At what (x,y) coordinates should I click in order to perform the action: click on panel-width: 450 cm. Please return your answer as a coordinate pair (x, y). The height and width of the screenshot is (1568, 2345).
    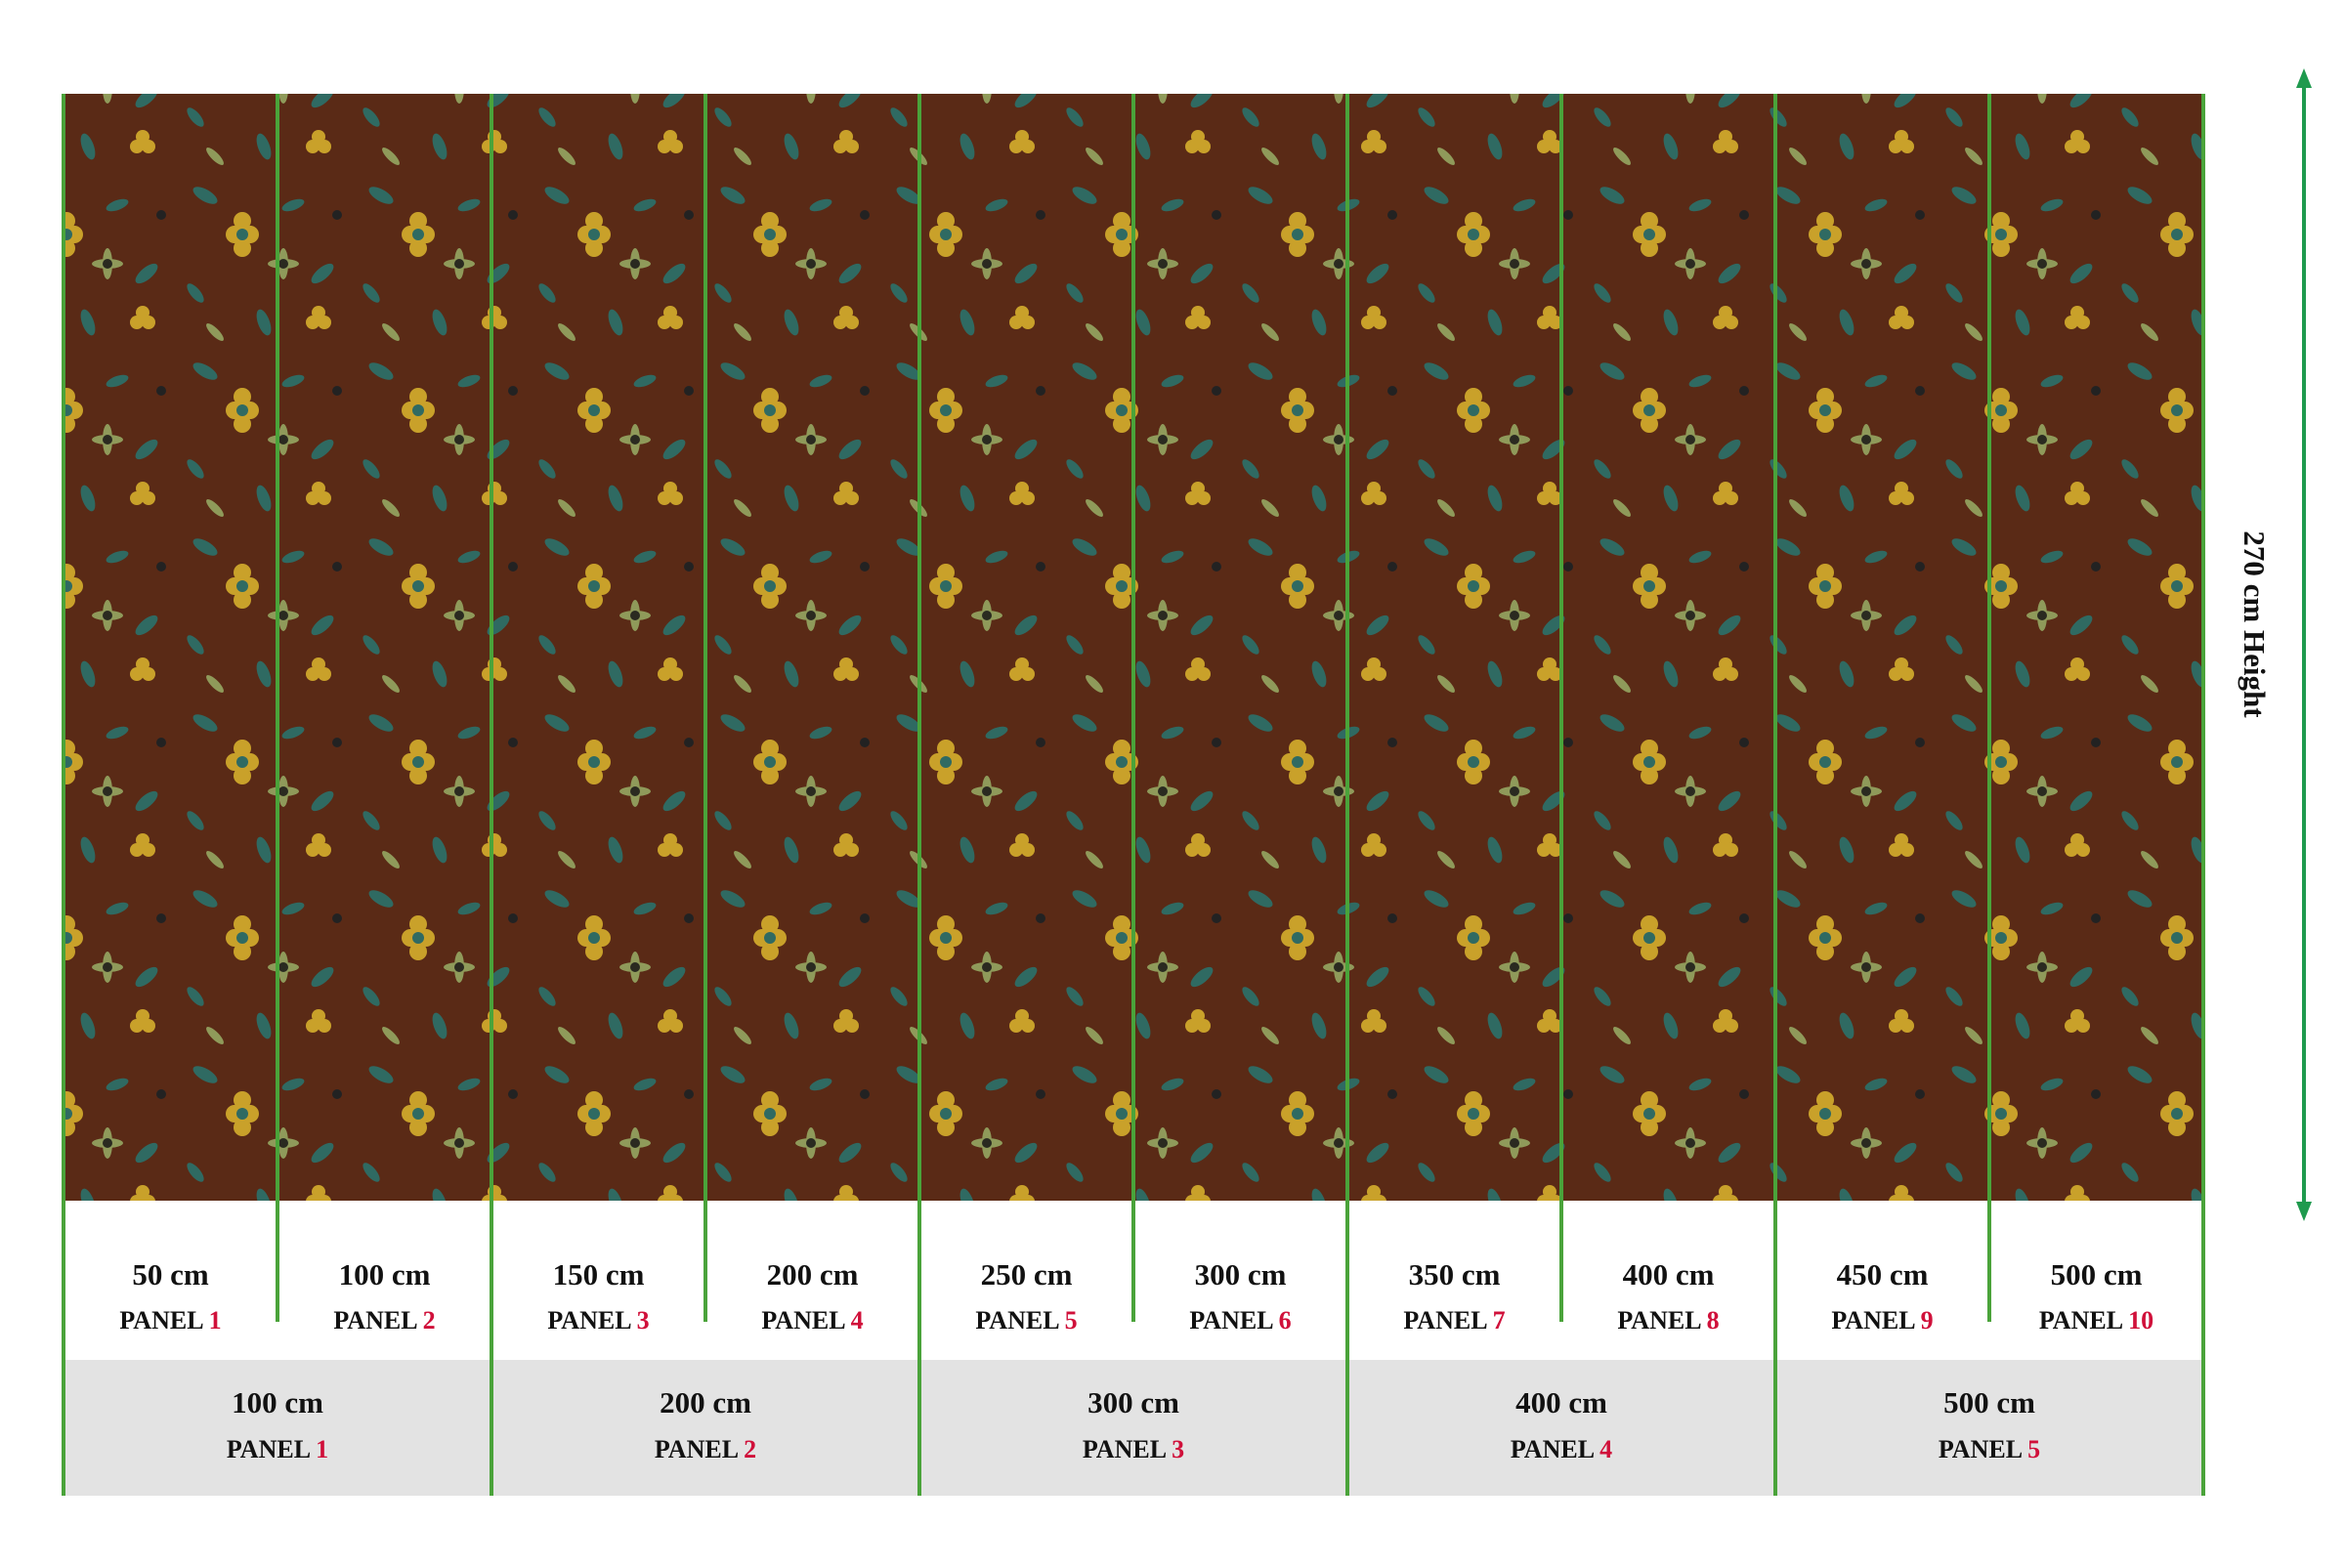
    Looking at the image, I should click on (1883, 1274).